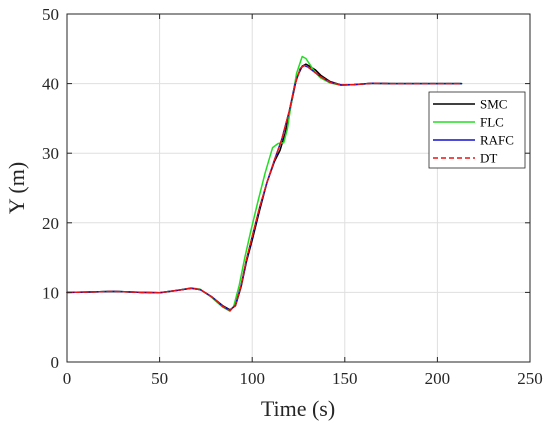  What do you see at coordinates (493, 104) in the screenshot?
I see `legend-label-smc: SMC` at bounding box center [493, 104].